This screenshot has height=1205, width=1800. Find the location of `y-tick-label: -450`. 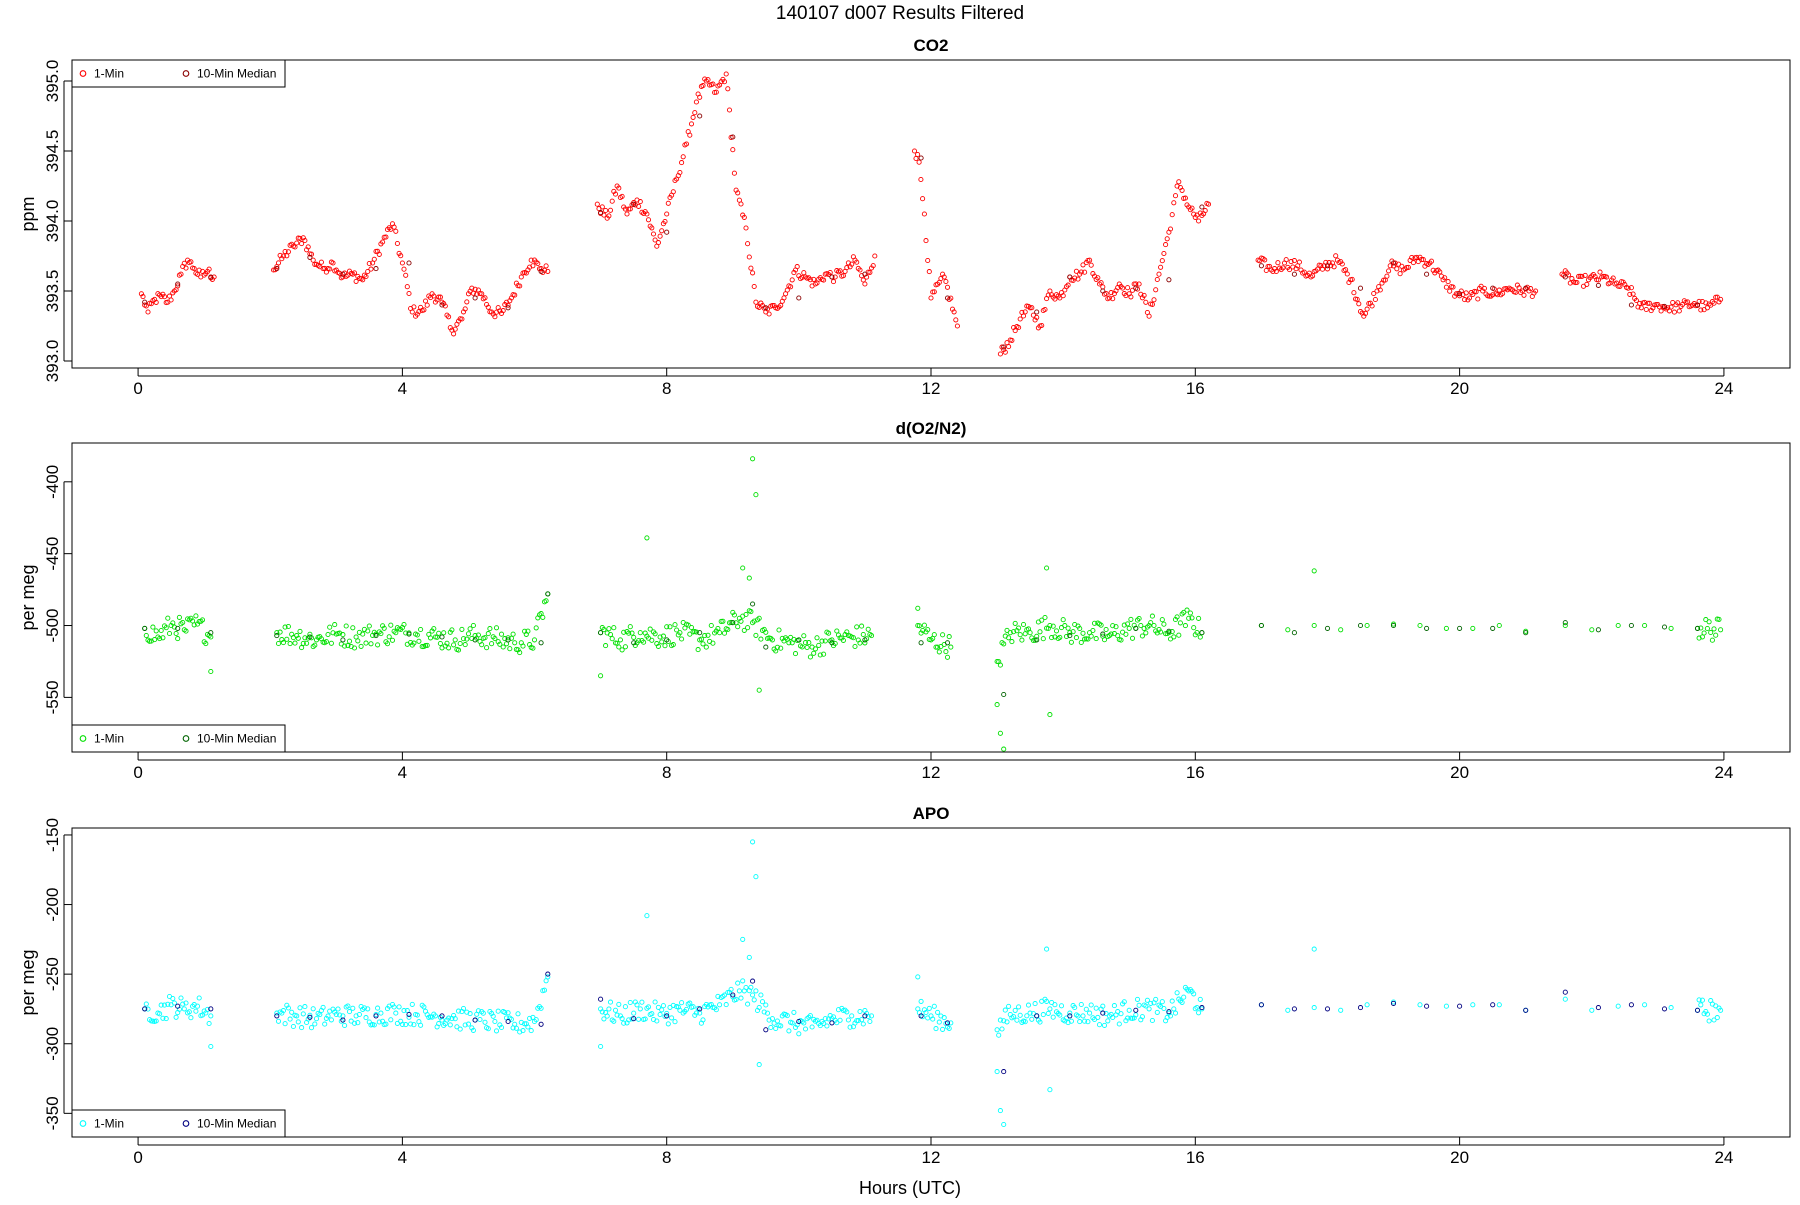

y-tick-label: -450 is located at coordinates (52, 554).